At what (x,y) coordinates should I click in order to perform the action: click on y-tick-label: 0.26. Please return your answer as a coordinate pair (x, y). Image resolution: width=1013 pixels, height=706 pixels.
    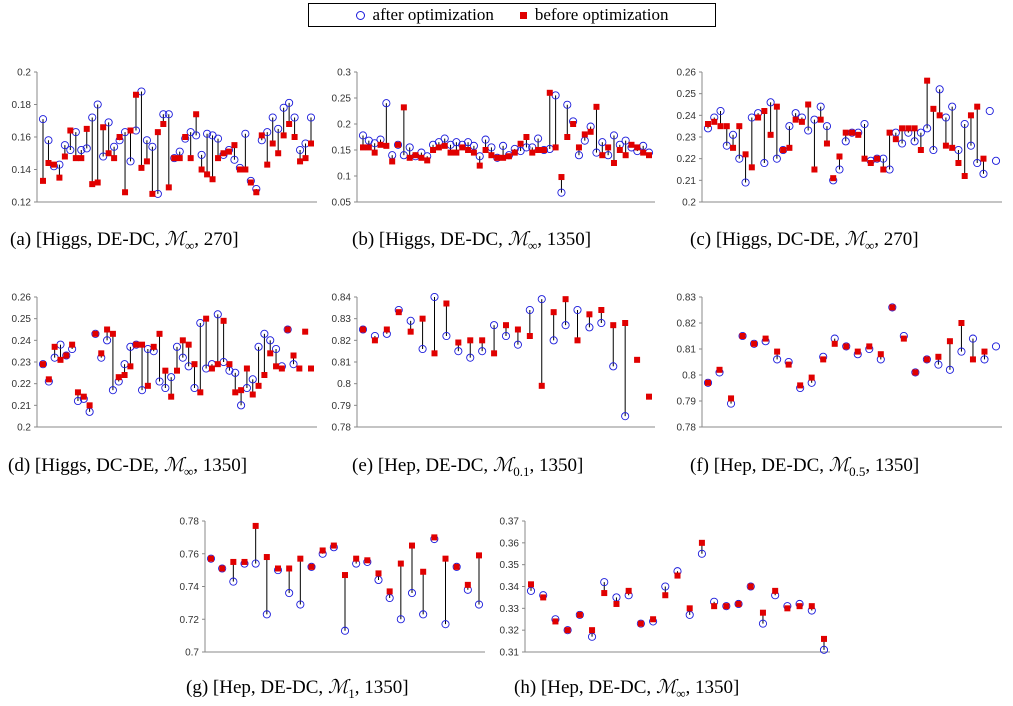
    Looking at the image, I should click on (22, 298).